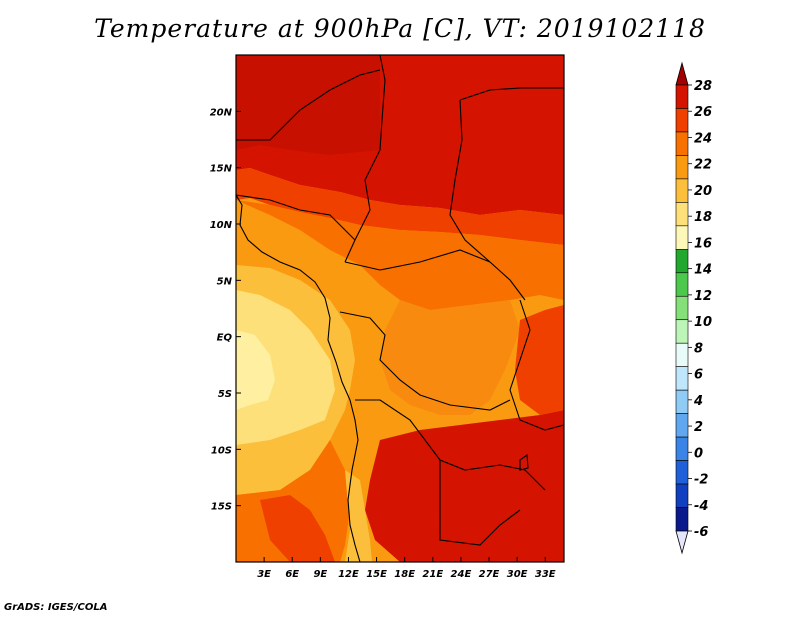  I want to click on colorbar-label: 2, so click(698, 427).